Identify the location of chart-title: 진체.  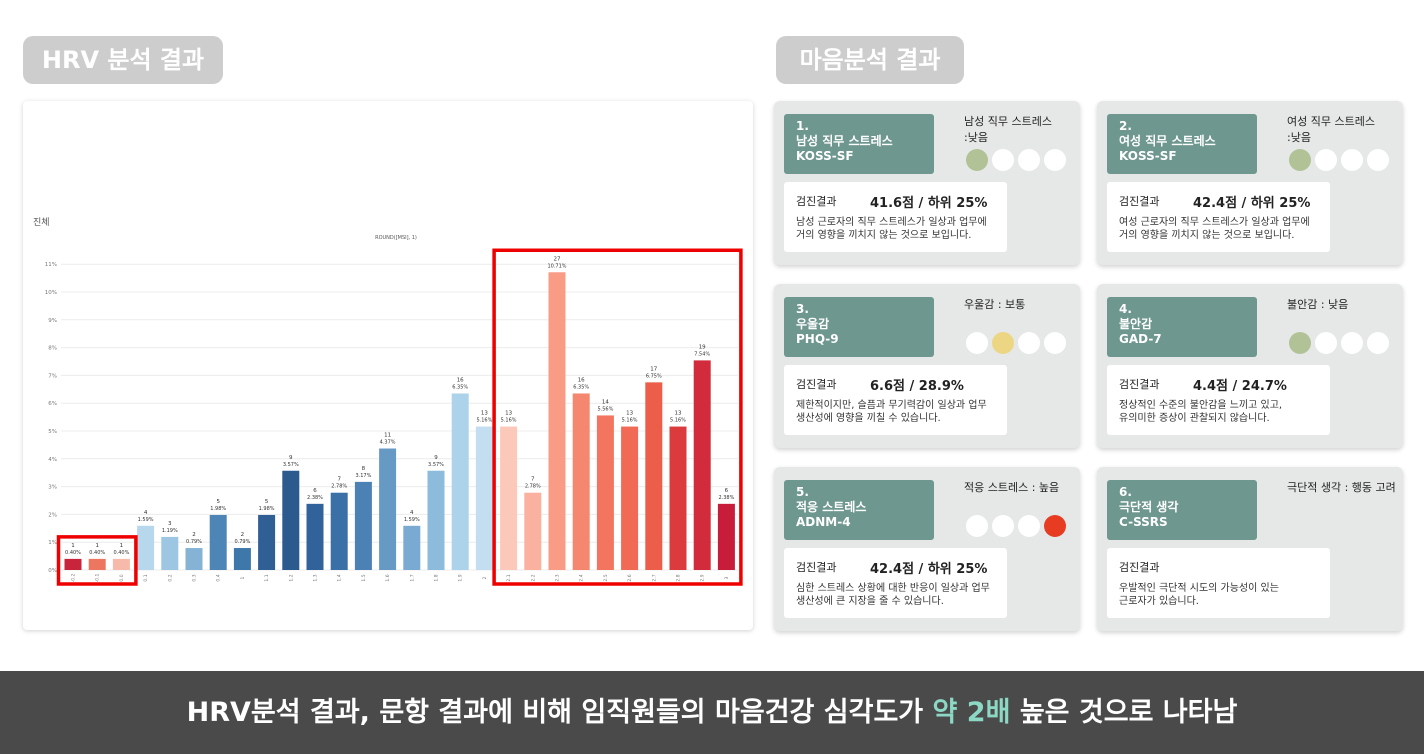
(41, 222).